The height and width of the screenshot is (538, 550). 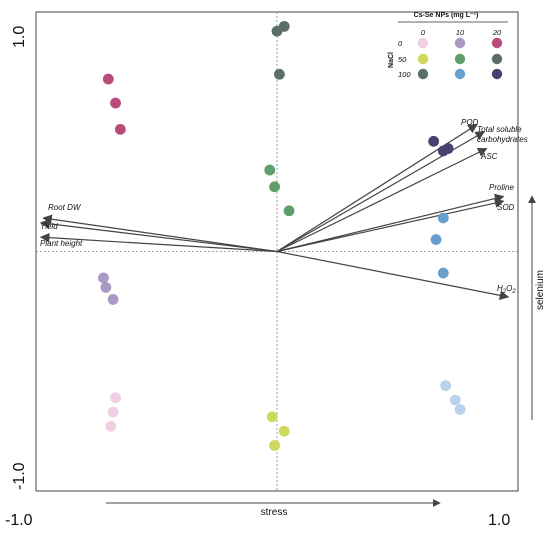 I want to click on legend-title: Cs-Se NPs (mg L⁻¹), so click(x=446, y=15).